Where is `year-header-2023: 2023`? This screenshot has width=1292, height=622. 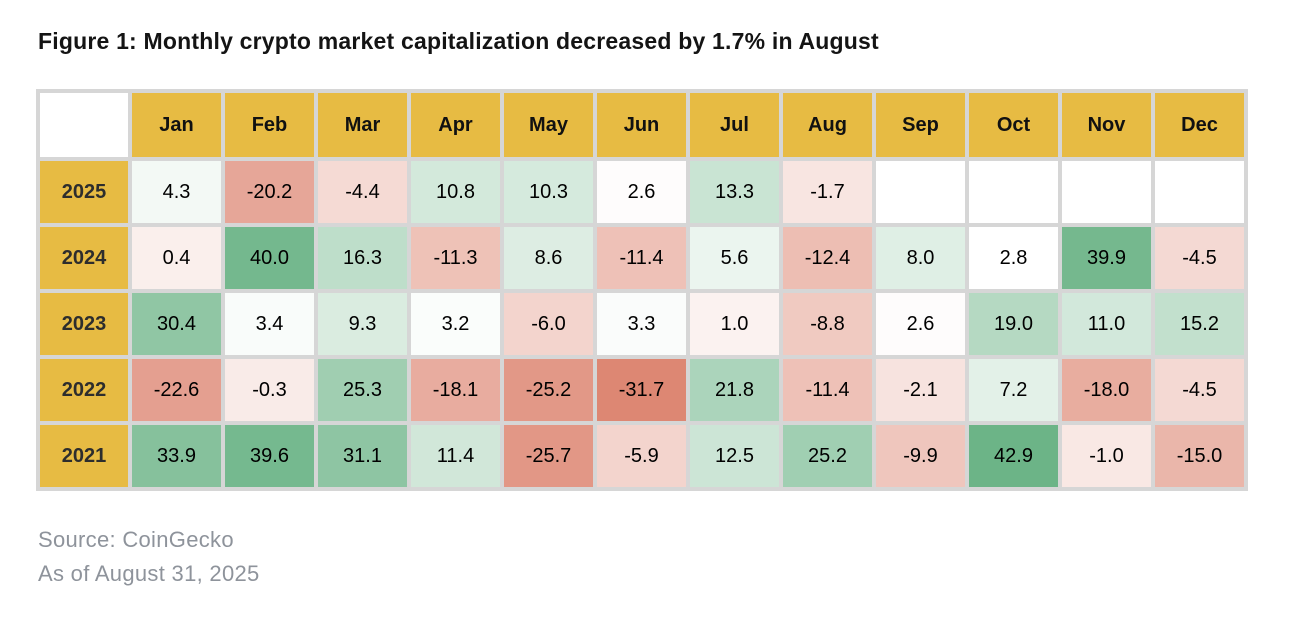 year-header-2023: 2023 is located at coordinates (84, 324).